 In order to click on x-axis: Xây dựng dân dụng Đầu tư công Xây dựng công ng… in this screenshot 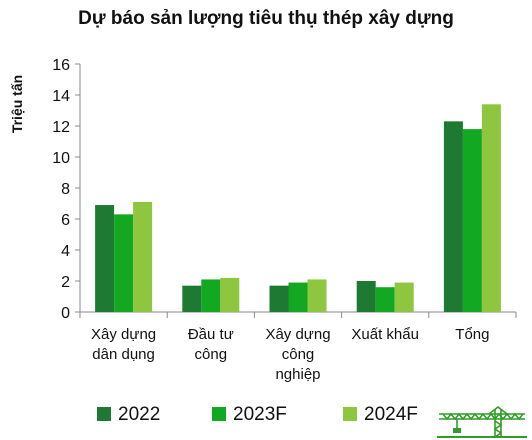, I will do `click(298, 347)`.